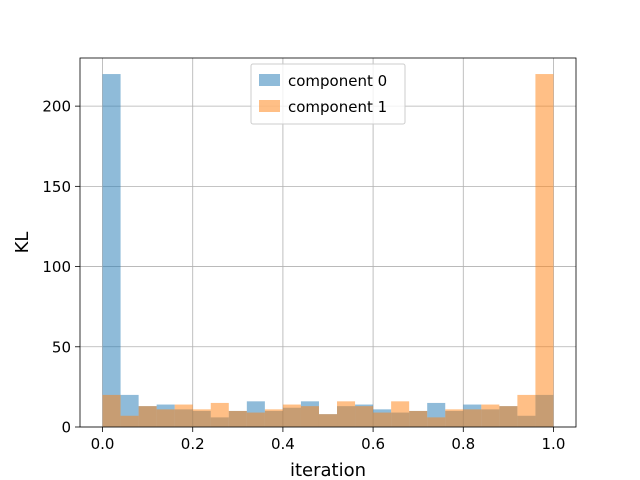  What do you see at coordinates (337, 81) in the screenshot?
I see `legend-label: component 0` at bounding box center [337, 81].